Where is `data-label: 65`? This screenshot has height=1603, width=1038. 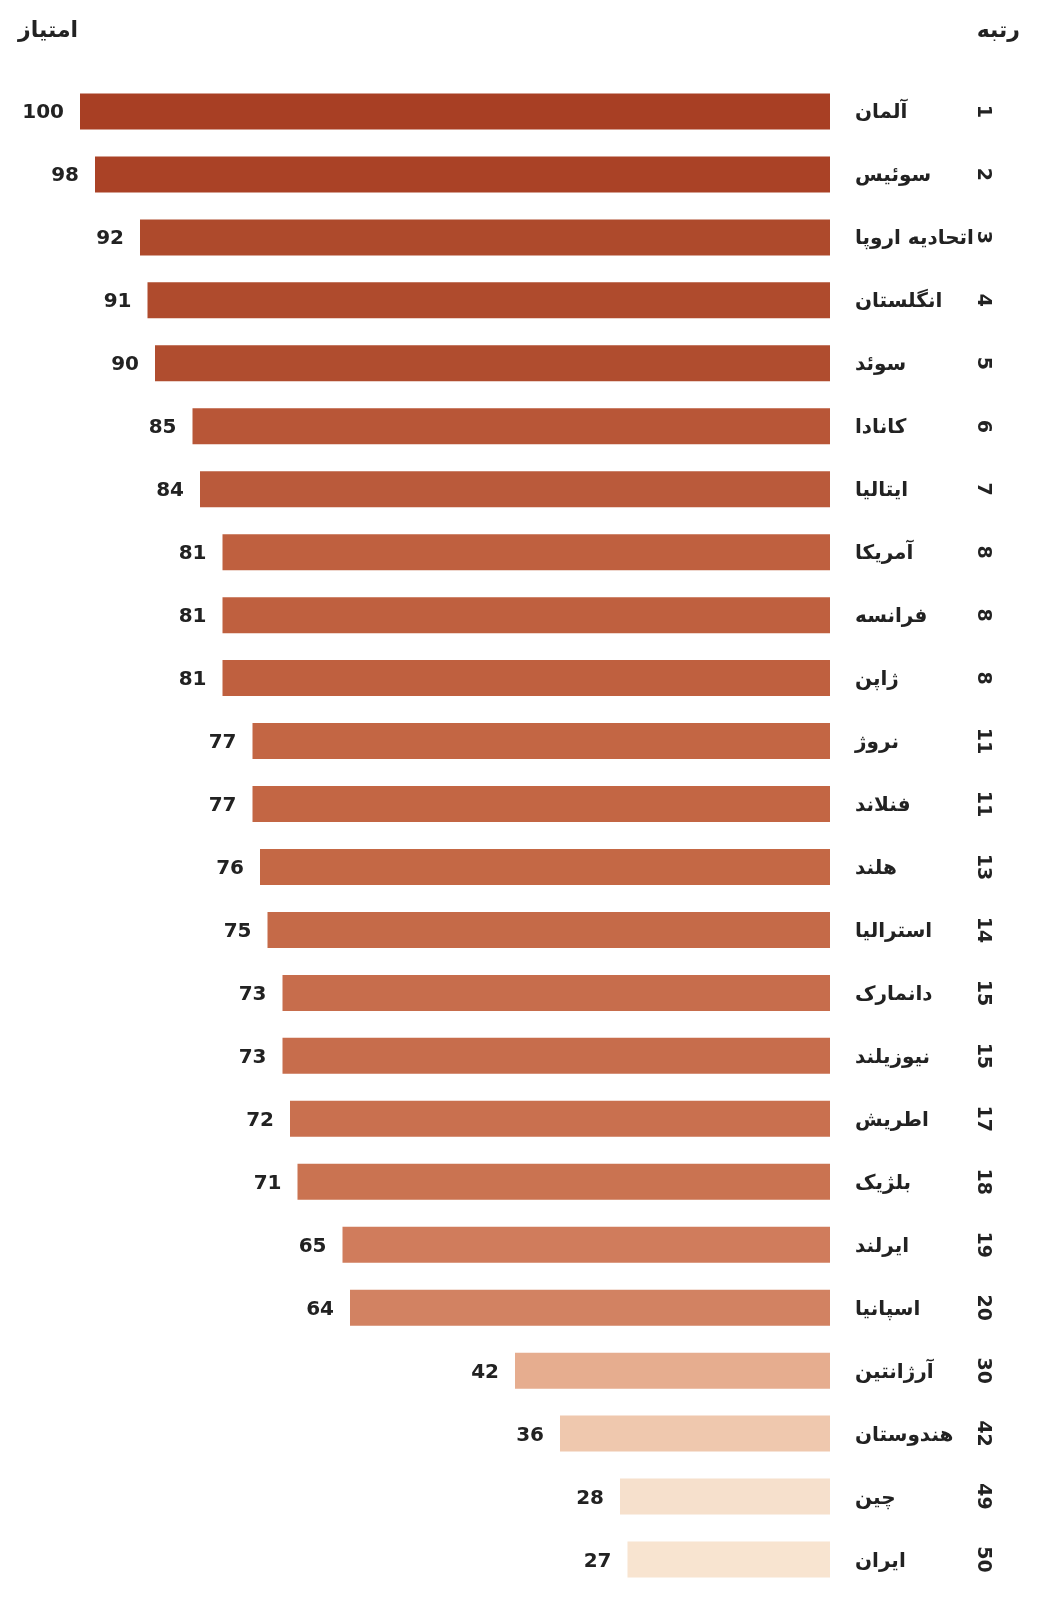
data-label: 65 is located at coordinates (312, 1244).